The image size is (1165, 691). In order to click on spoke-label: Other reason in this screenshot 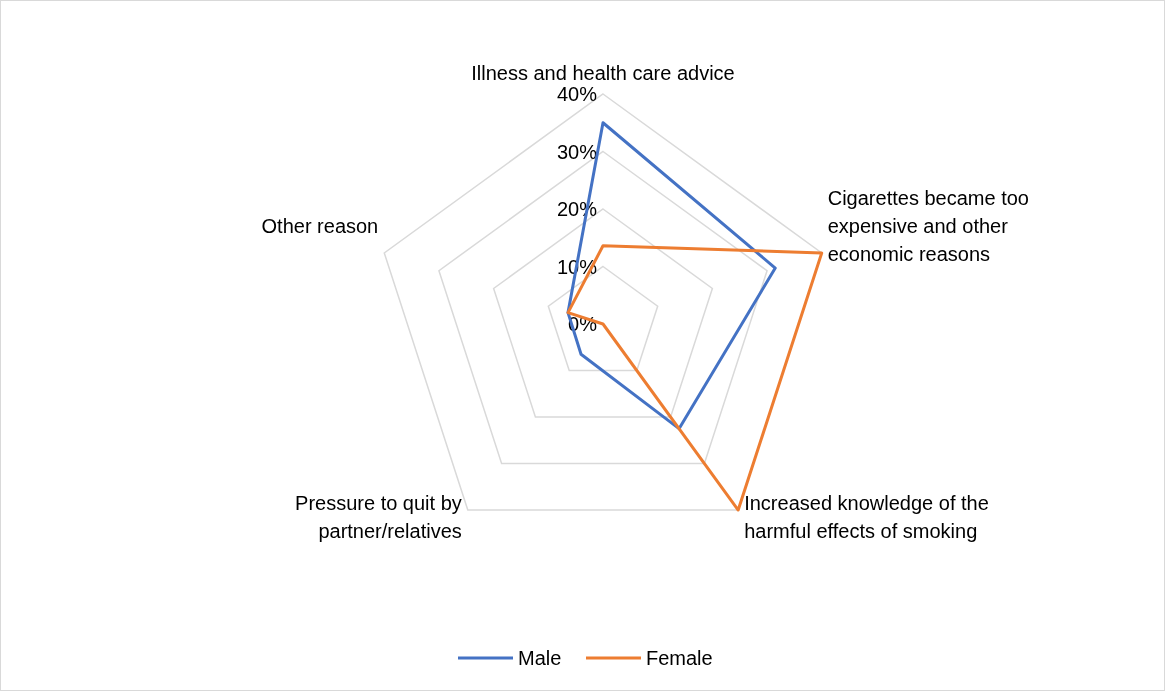, I will do `click(320, 225)`.